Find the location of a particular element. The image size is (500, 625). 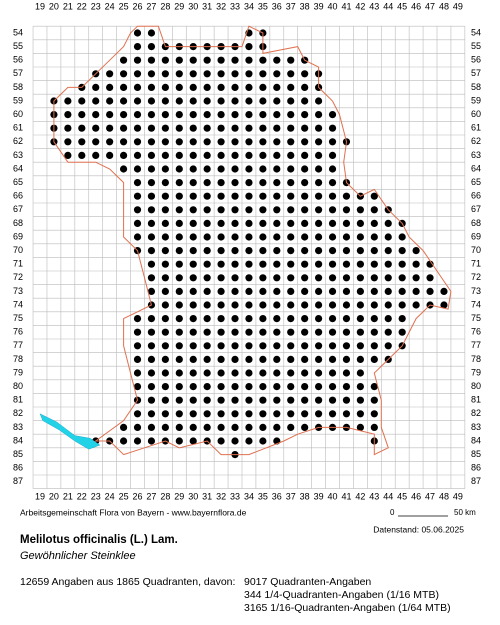

row-label: 63 is located at coordinates (18, 155).